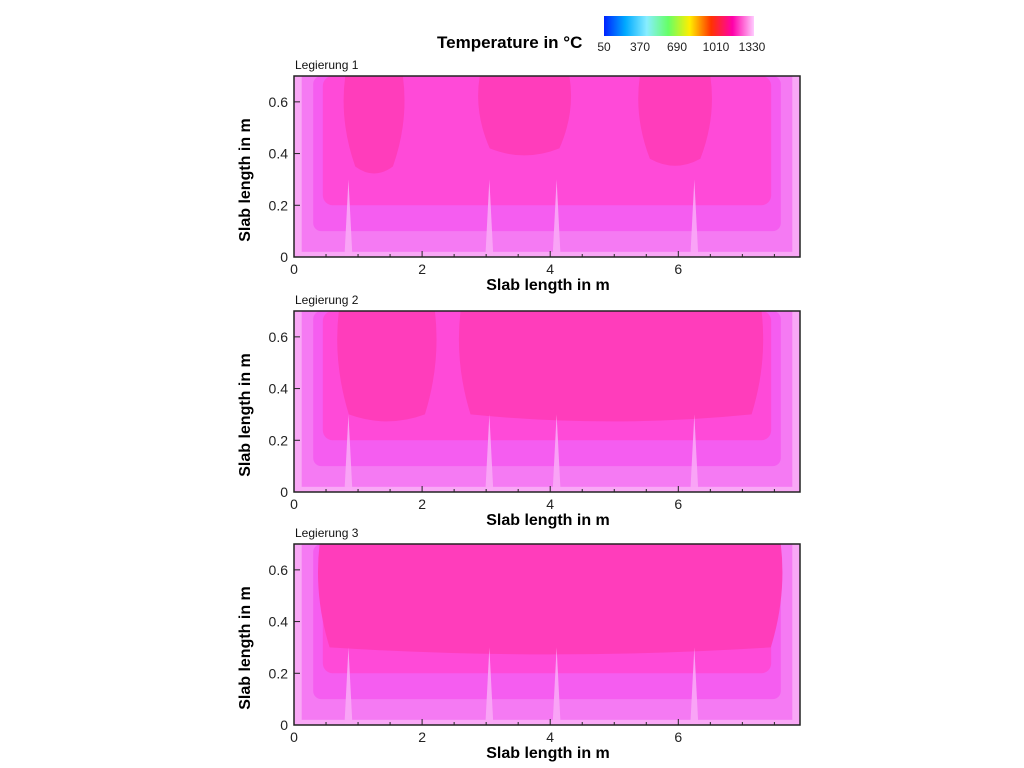 The height and width of the screenshot is (768, 1024). Describe the element at coordinates (752, 47) in the screenshot. I see `colorbar-tick: 1330` at that location.